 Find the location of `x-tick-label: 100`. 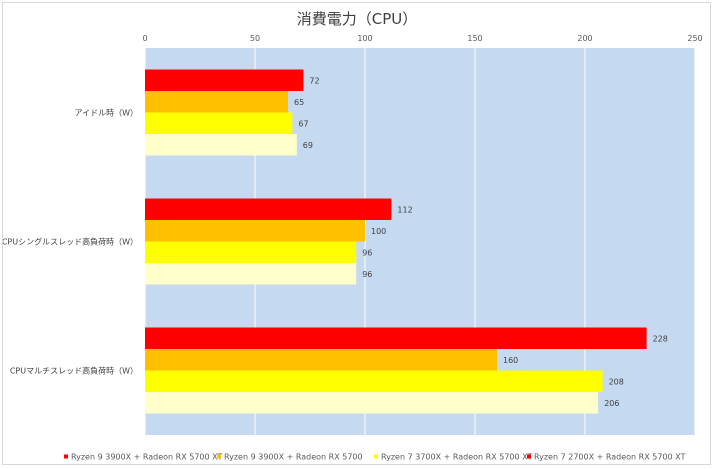

x-tick-label: 100 is located at coordinates (364, 38).